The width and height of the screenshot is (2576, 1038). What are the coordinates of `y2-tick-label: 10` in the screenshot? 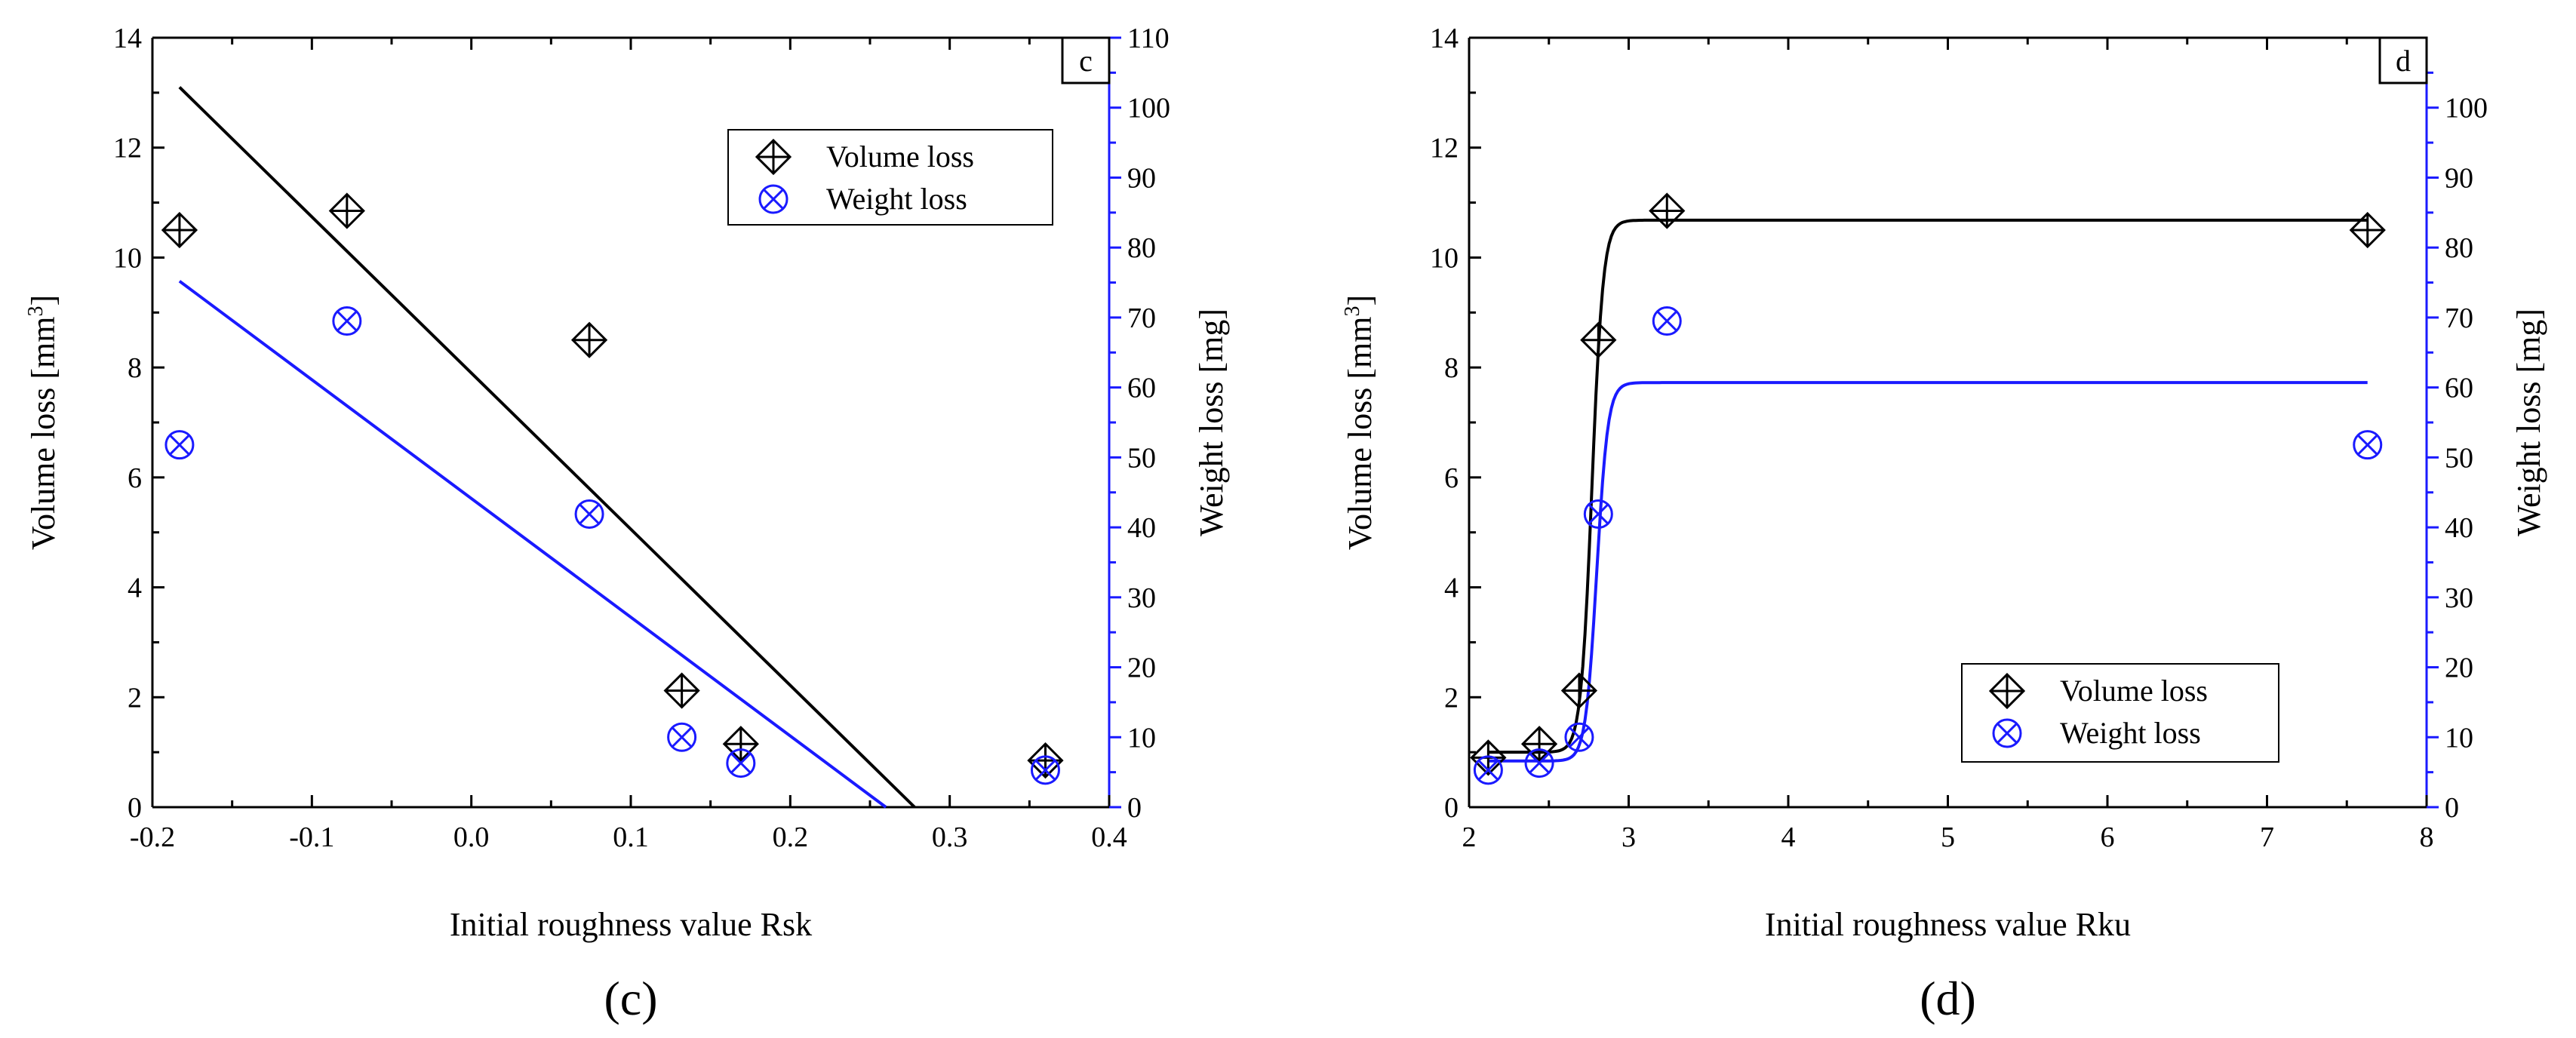 It's located at (2459, 738).